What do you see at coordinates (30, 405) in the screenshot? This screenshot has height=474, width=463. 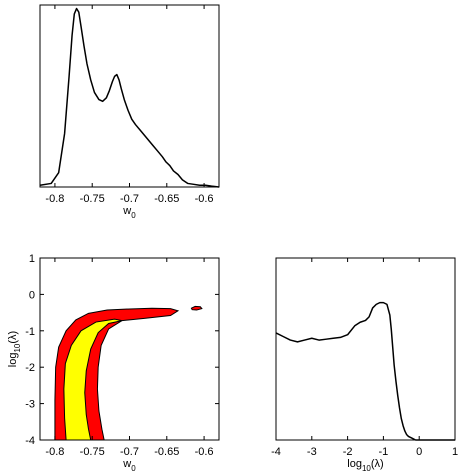 I see `y-tick-label: -3` at bounding box center [30, 405].